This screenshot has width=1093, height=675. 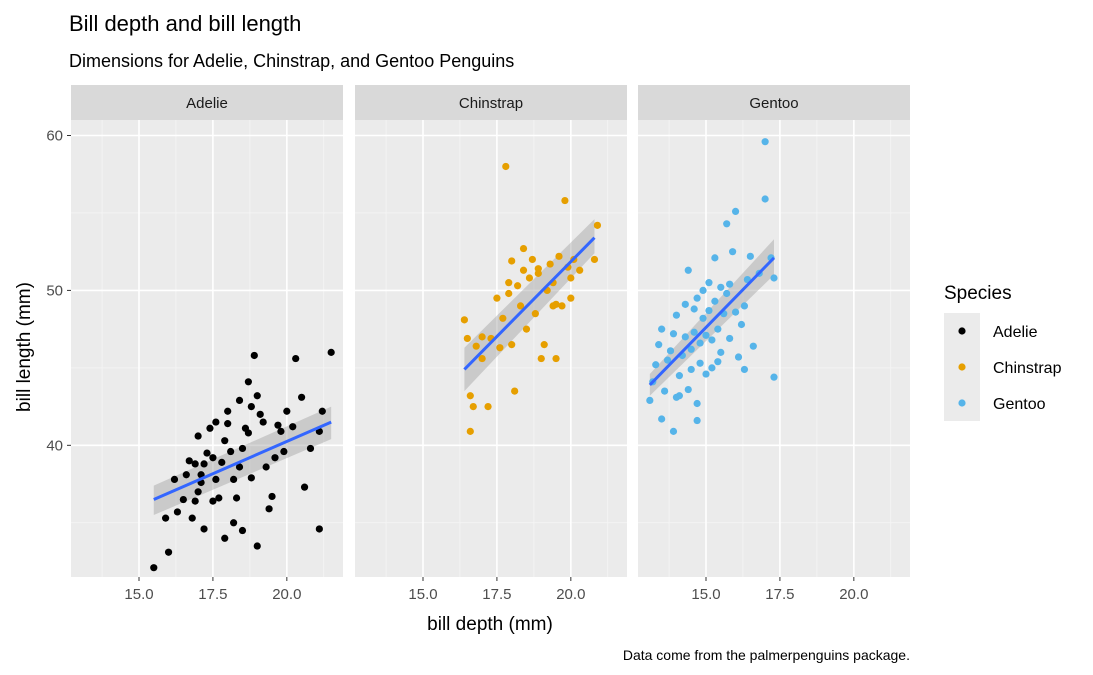 I want to click on legend-key-point, so click(x=962, y=367).